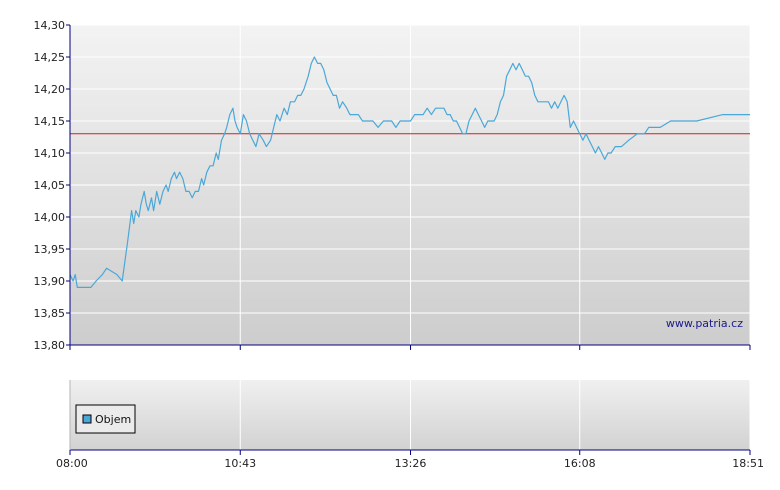 Image resolution: width=780 pixels, height=490 pixels. What do you see at coordinates (704, 323) in the screenshot?
I see `watermark: www.patria.cz` at bounding box center [704, 323].